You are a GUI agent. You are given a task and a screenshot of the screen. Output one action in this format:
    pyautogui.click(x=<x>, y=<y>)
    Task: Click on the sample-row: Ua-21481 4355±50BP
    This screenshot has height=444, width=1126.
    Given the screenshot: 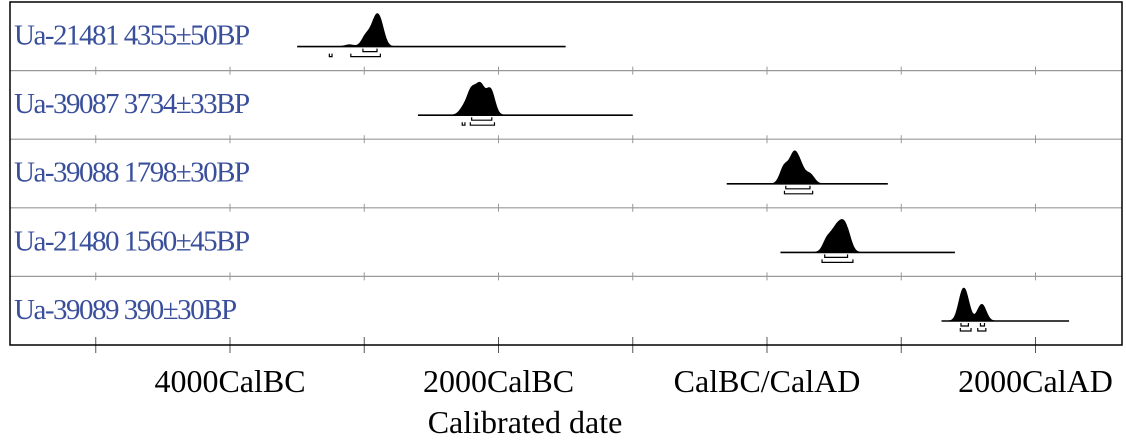 What is the action you would take?
    pyautogui.click(x=290, y=35)
    